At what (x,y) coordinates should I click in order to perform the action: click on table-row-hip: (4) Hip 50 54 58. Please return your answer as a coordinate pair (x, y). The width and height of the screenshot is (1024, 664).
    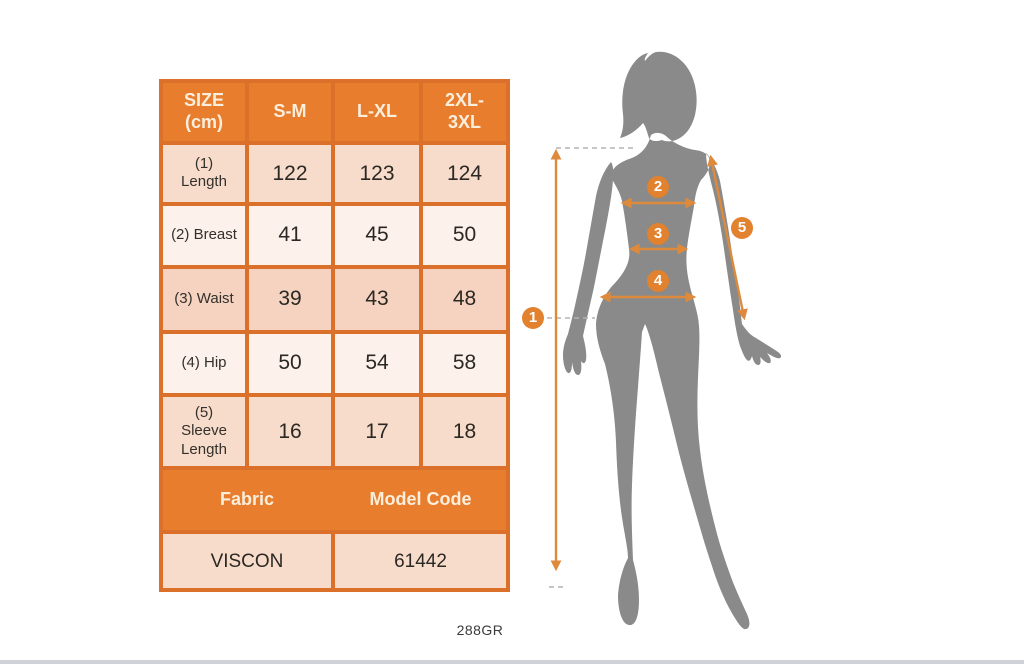
    Looking at the image, I should click on (334, 363).